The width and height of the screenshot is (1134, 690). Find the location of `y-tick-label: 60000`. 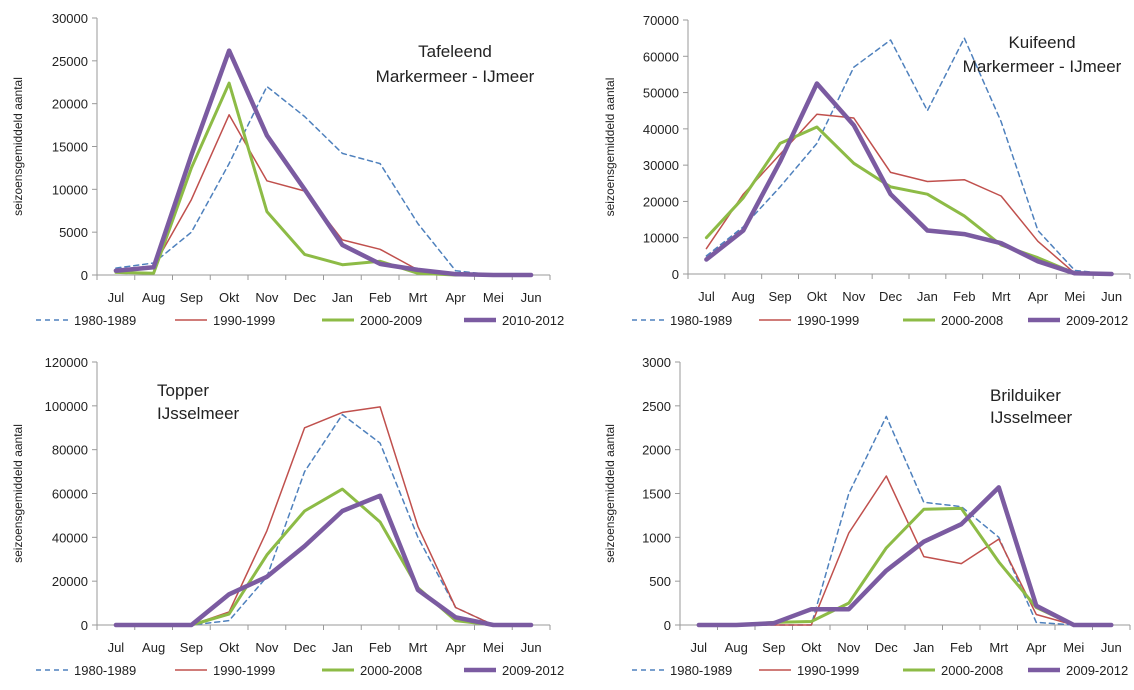

y-tick-label: 60000 is located at coordinates (70, 494).